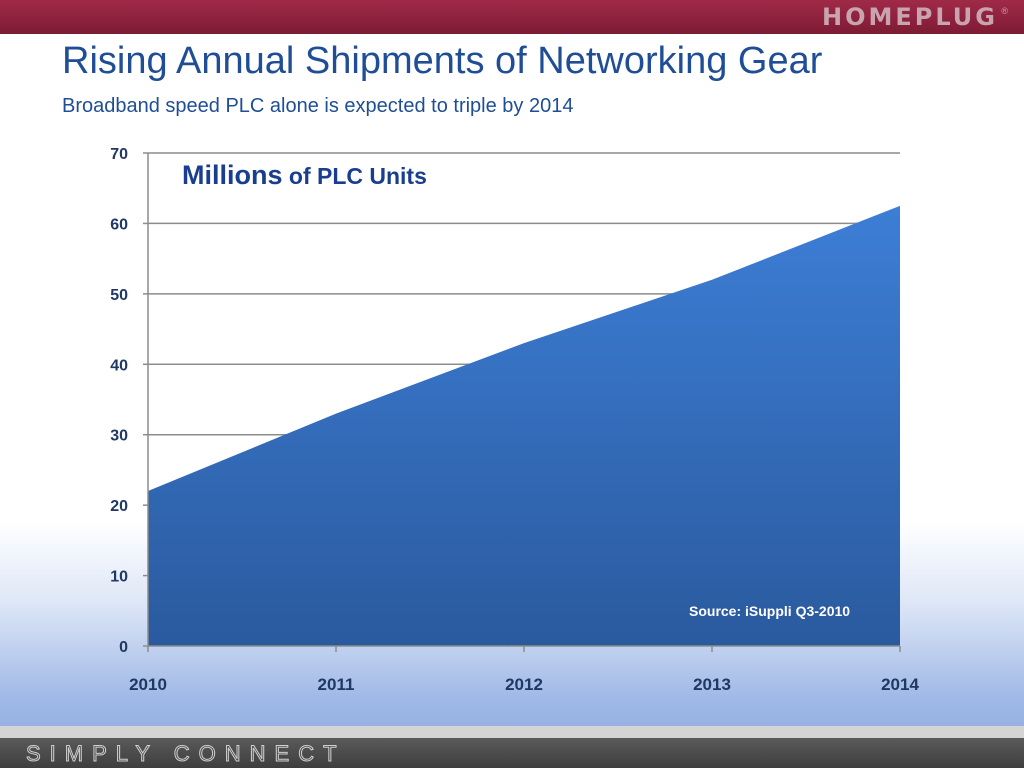  What do you see at coordinates (1004, 11) in the screenshot?
I see `registered-mark: ®` at bounding box center [1004, 11].